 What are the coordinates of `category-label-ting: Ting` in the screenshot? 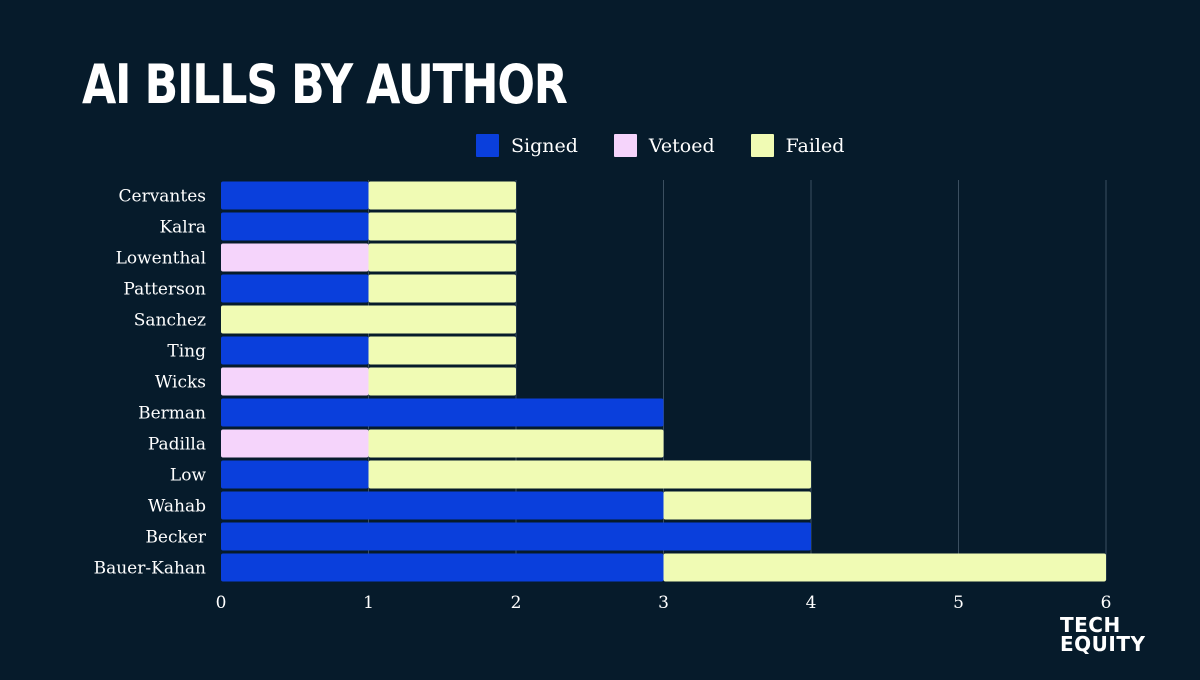 It's located at (186, 352).